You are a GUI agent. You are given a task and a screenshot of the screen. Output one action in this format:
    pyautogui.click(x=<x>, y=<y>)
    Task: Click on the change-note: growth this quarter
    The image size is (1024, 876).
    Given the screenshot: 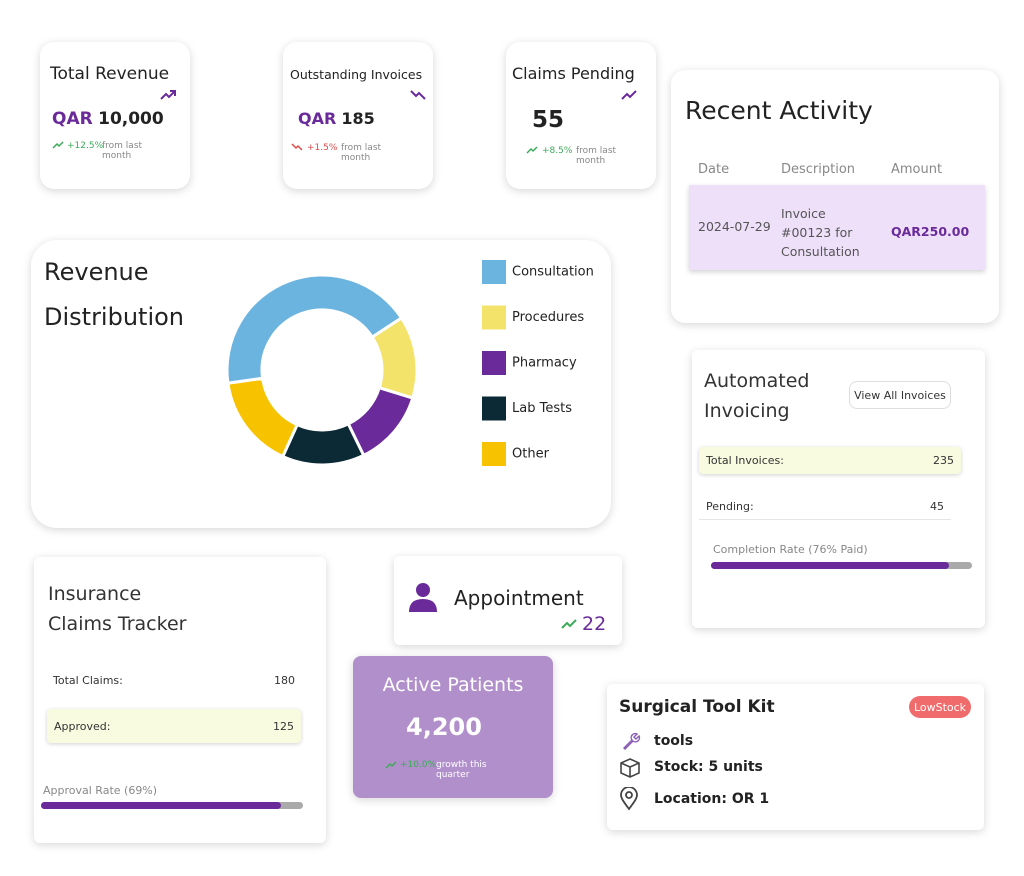 What is the action you would take?
    pyautogui.click(x=461, y=770)
    